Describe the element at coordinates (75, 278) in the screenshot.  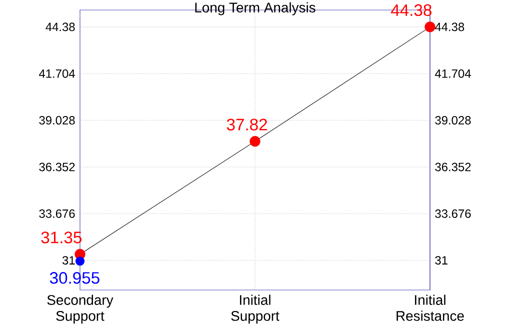
I see `data-label: 30.955` at that location.